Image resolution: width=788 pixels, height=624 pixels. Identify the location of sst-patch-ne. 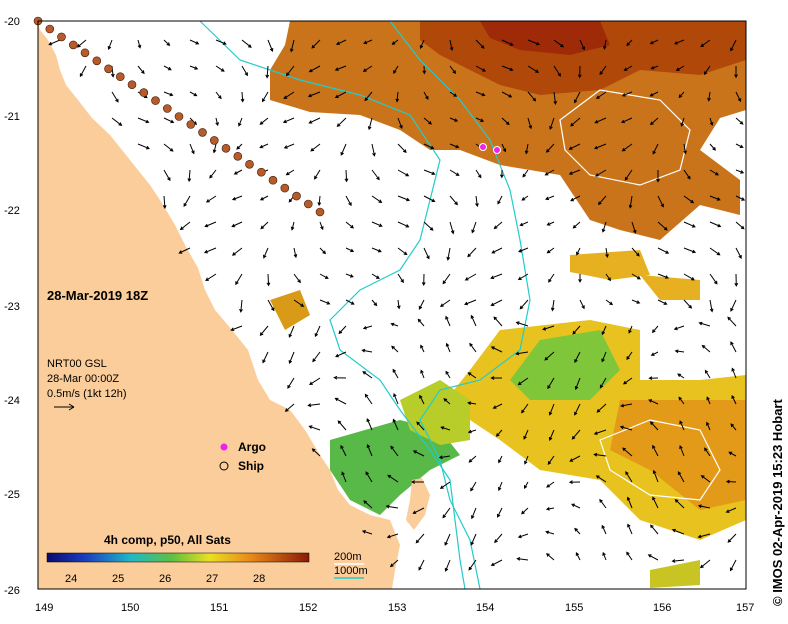
(290, 310).